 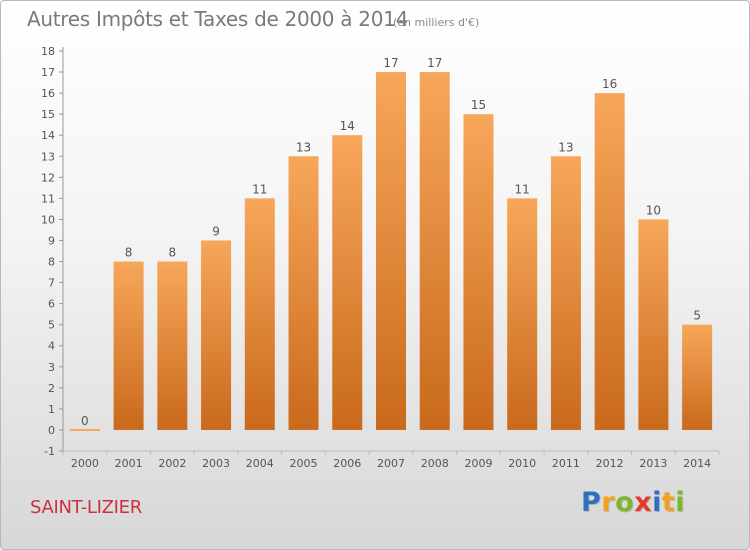 I want to click on bar-2008, so click(x=434, y=251).